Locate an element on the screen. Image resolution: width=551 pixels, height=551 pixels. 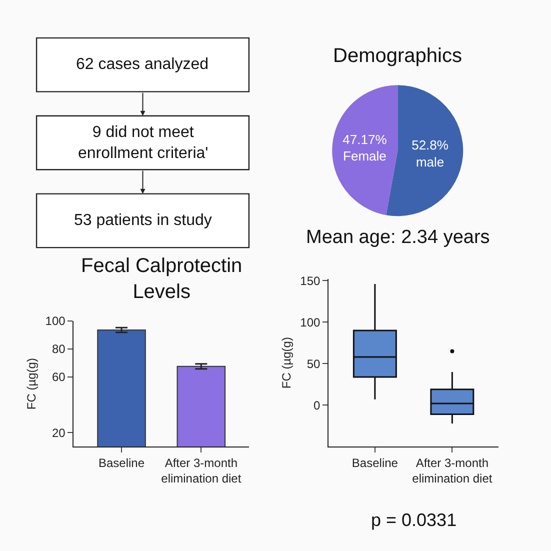
text: Mean age: 2.34 years is located at coordinates (398, 237).